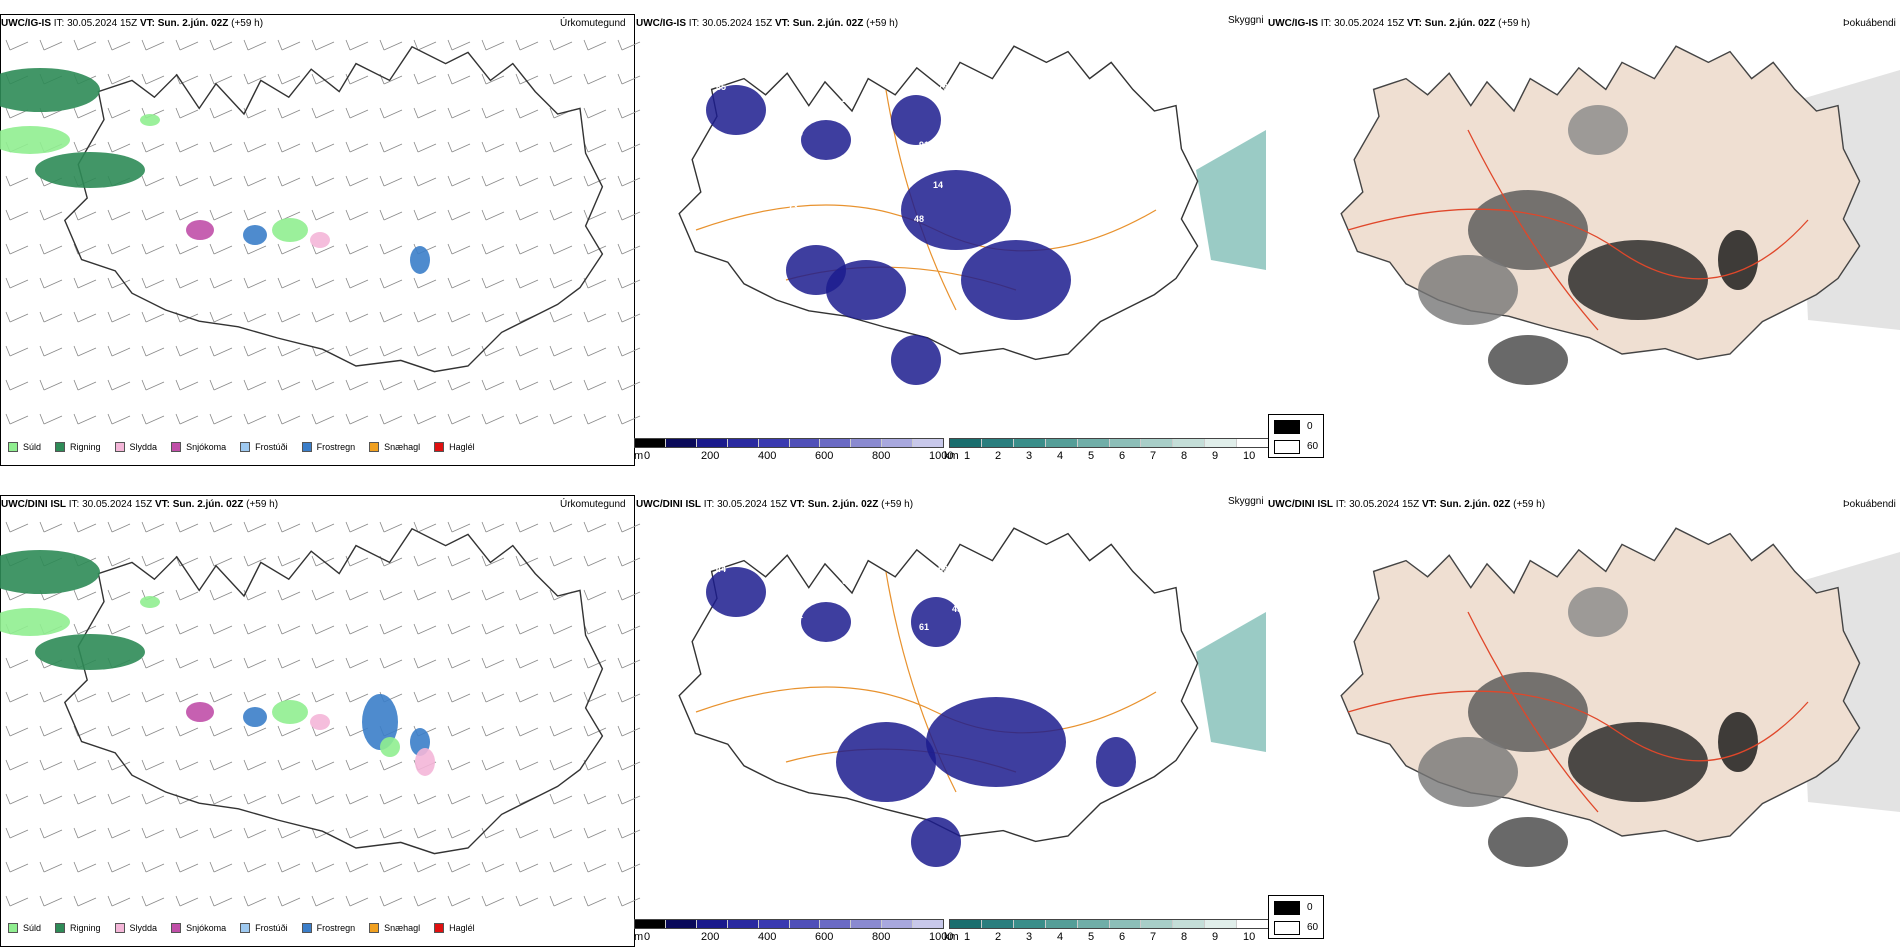 The width and height of the screenshot is (1900, 950). What do you see at coordinates (760, 707) in the screenshot?
I see `cloud-base-label: 38` at bounding box center [760, 707].